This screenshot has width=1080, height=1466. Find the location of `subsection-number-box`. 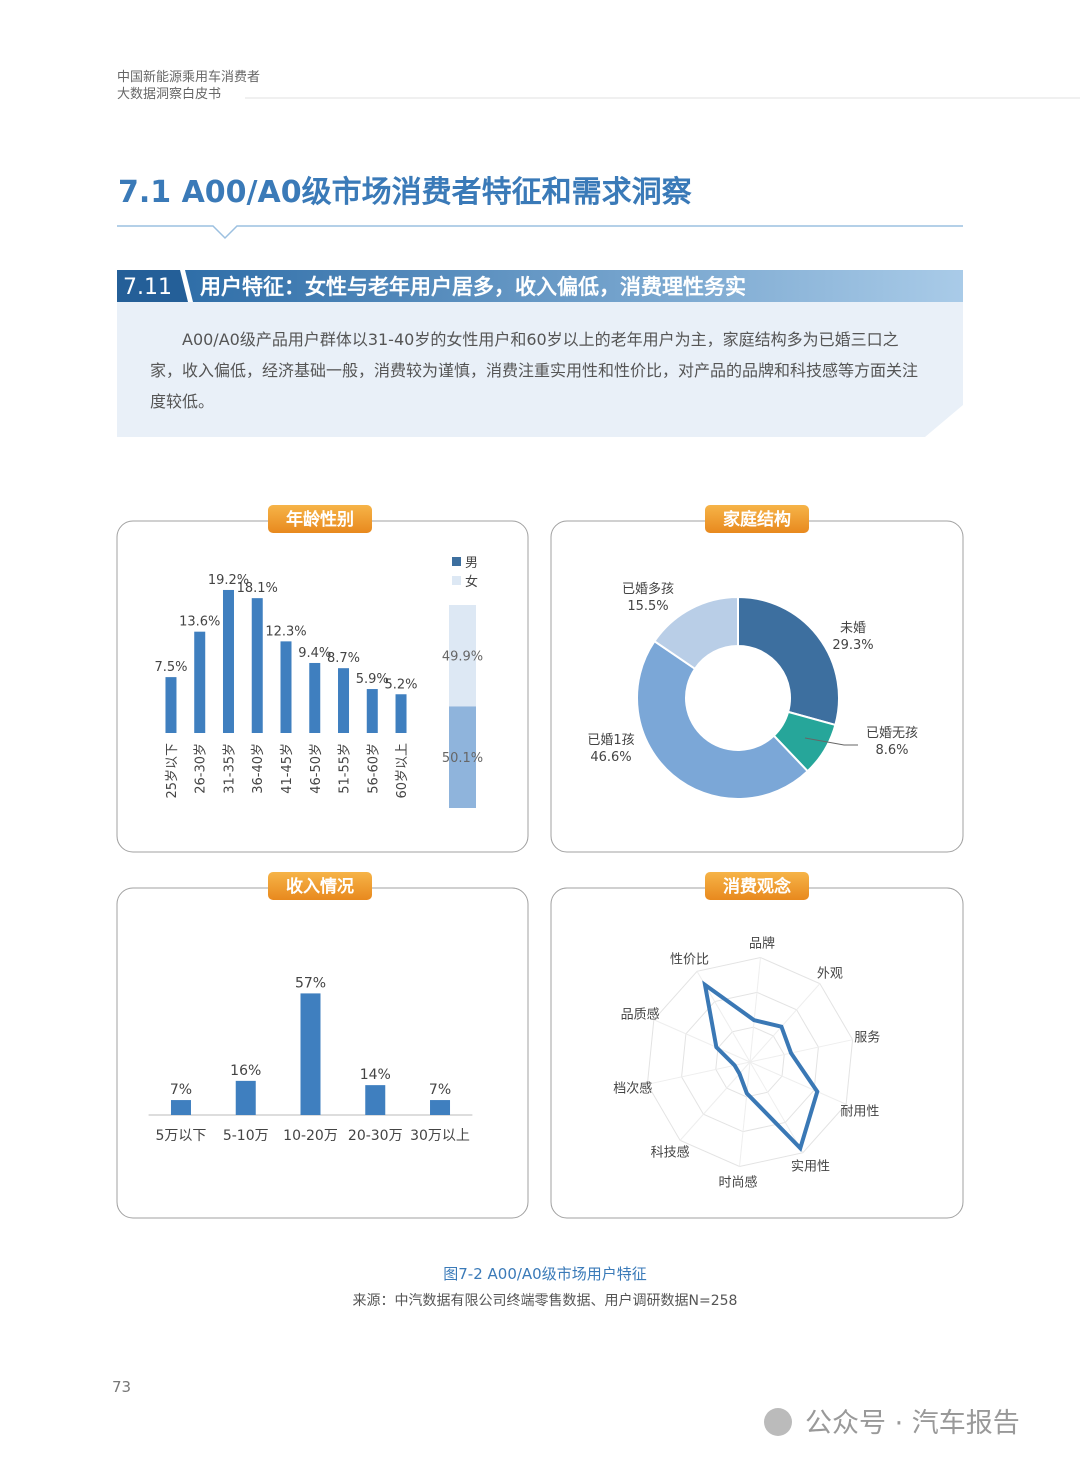

subsection-number-box is located at coordinates (152, 286).